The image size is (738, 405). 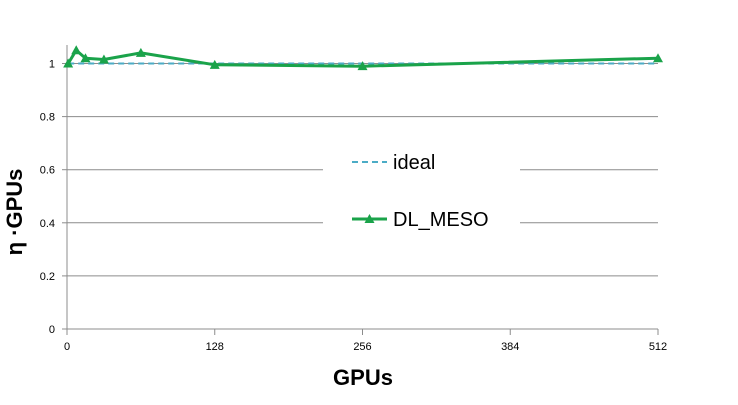 I want to click on legend-label: DL_MESO, so click(x=441, y=220).